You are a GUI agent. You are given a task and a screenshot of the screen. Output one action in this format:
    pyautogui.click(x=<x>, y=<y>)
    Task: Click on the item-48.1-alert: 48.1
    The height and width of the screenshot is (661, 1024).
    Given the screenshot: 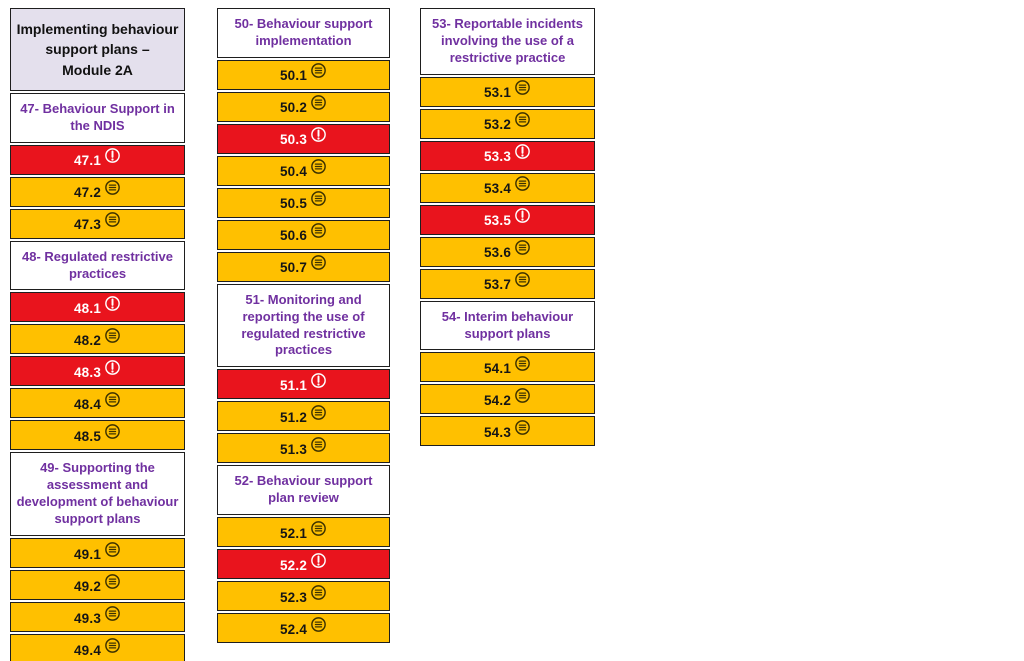 What is the action you would take?
    pyautogui.click(x=97, y=307)
    